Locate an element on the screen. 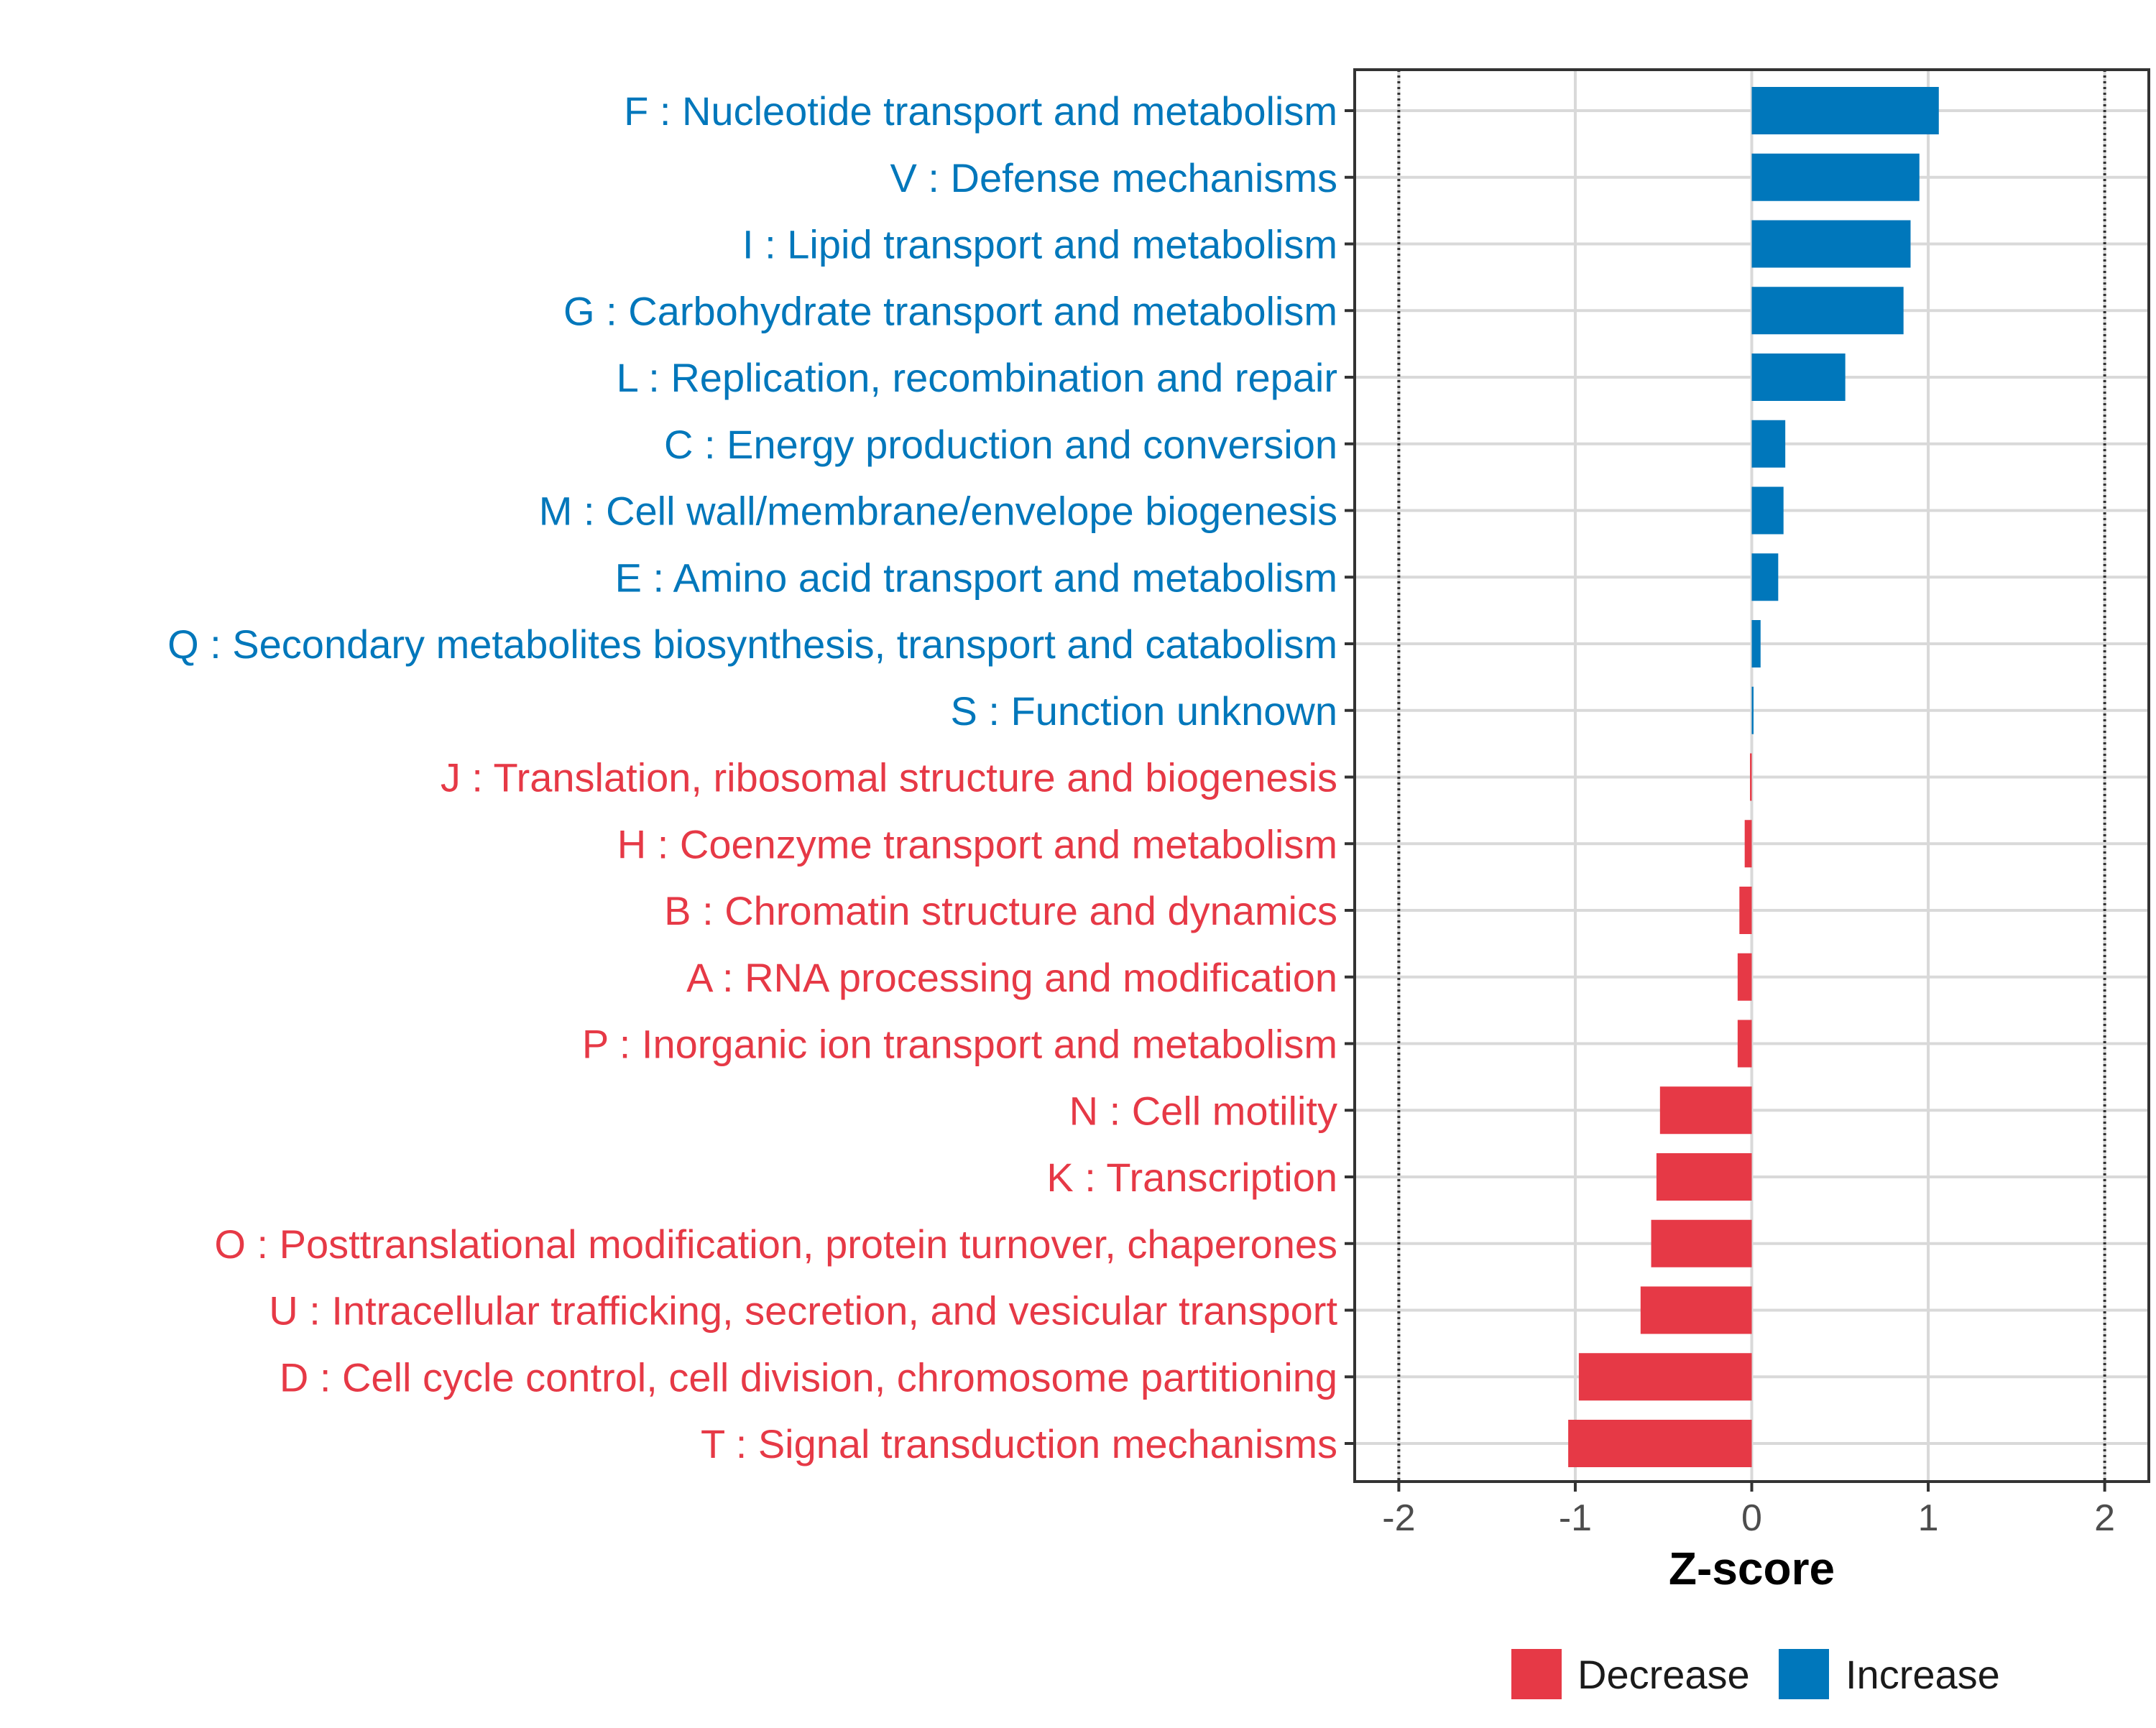 This screenshot has height=1728, width=2156. legend: Decrease Increase is located at coordinates (1756, 1674).